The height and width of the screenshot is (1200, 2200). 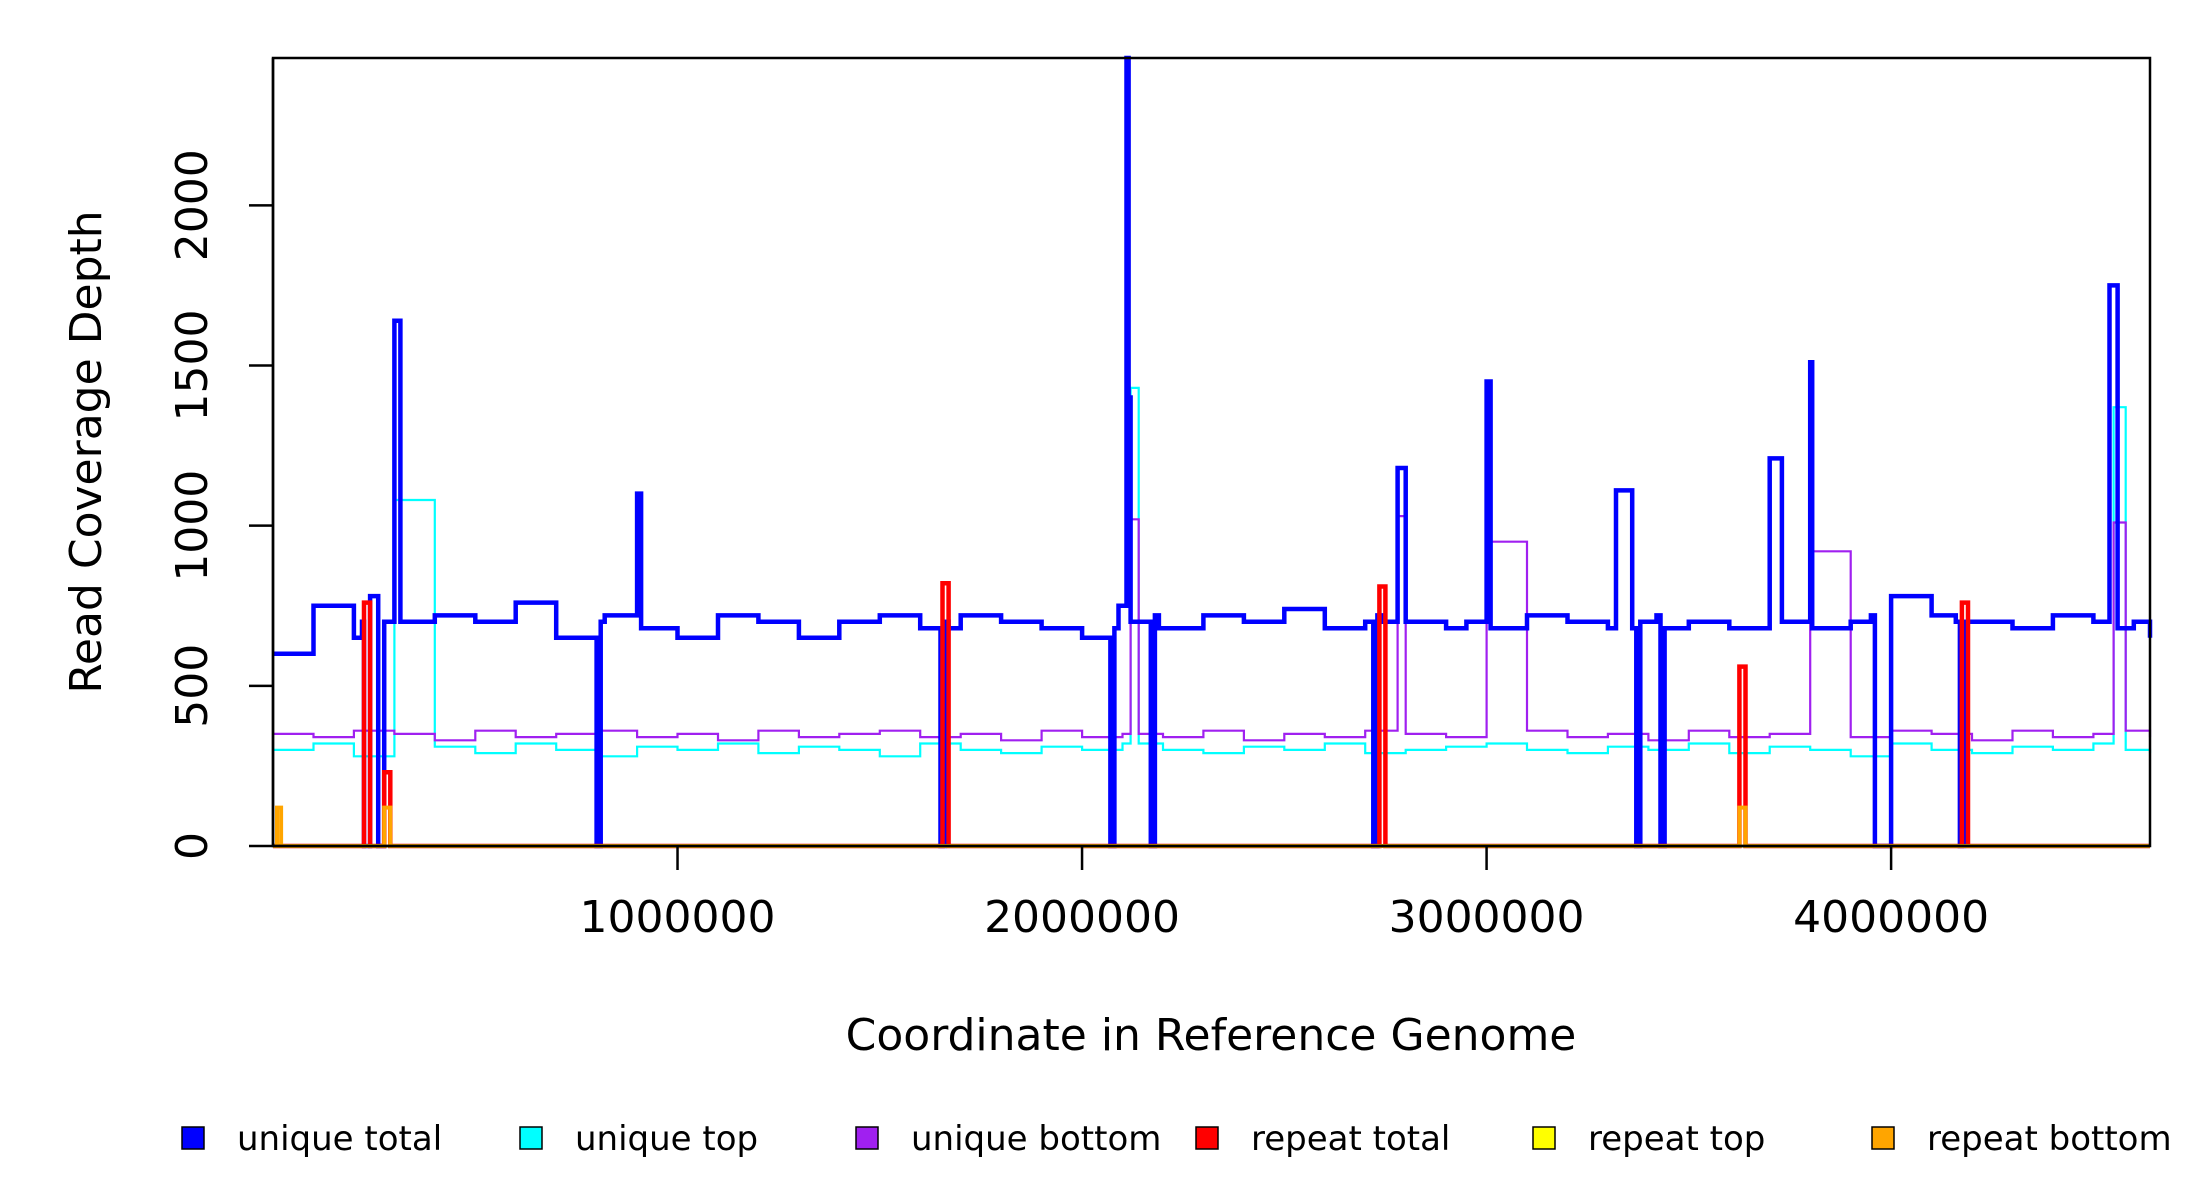 I want to click on series-line-repeat-bottom, so click(x=1211, y=826).